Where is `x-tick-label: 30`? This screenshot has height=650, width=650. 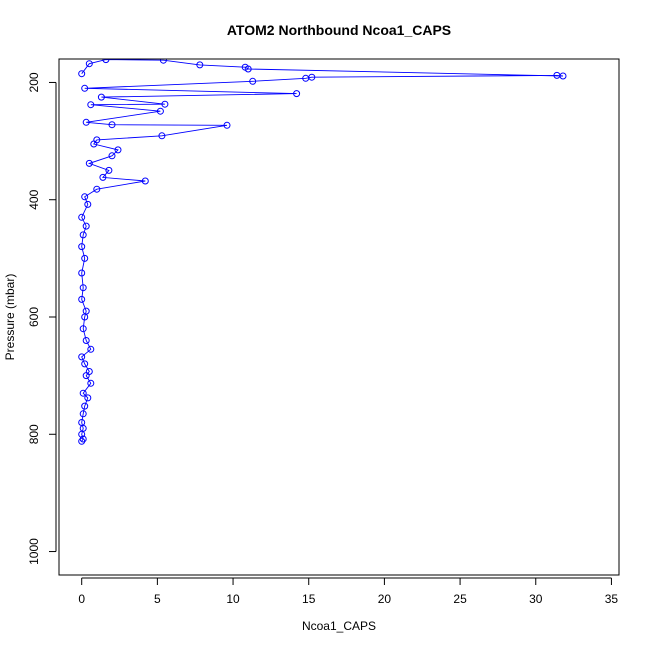 x-tick-label: 30 is located at coordinates (536, 599).